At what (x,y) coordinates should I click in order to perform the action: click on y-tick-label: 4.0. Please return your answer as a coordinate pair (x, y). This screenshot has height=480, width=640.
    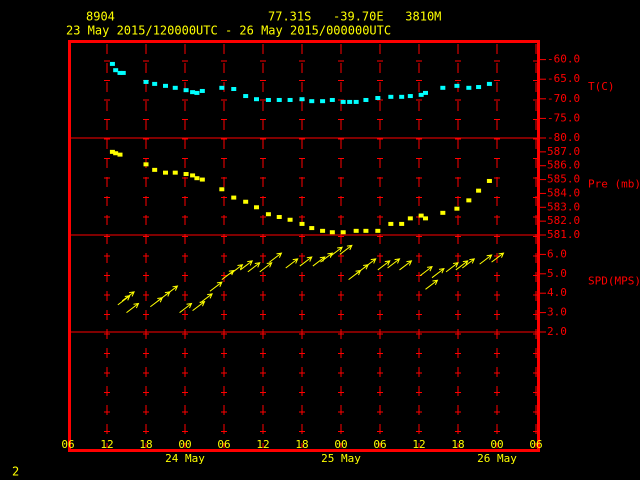
    Looking at the image, I should click on (557, 292).